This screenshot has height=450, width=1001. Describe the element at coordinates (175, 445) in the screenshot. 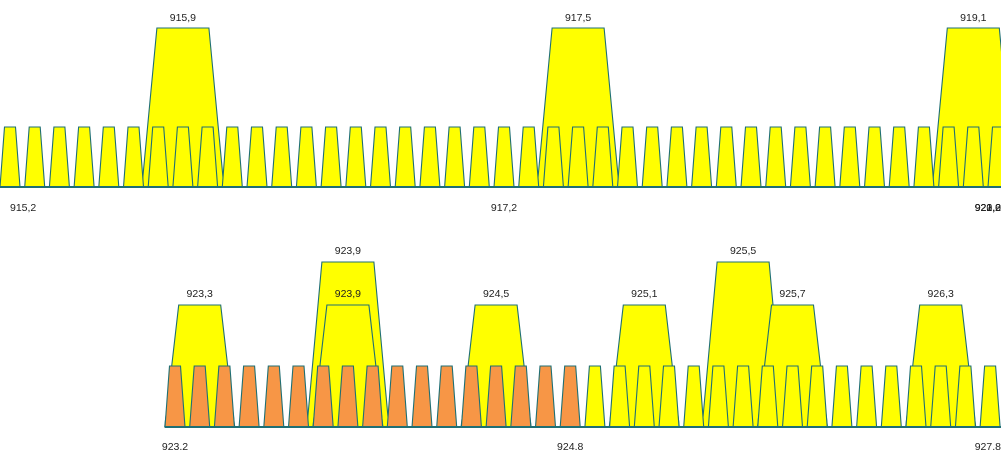

I see `frequency-label: 923,2` at that location.